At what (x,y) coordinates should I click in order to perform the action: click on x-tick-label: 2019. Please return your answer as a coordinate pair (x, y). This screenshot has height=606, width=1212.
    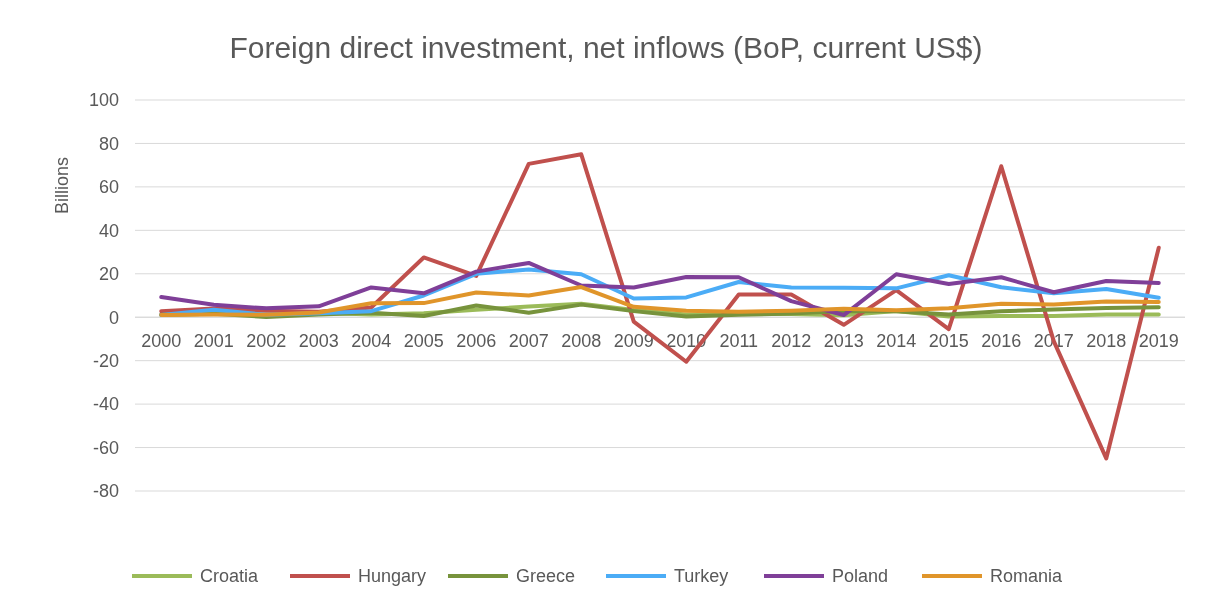
    Looking at the image, I should click on (1158, 341).